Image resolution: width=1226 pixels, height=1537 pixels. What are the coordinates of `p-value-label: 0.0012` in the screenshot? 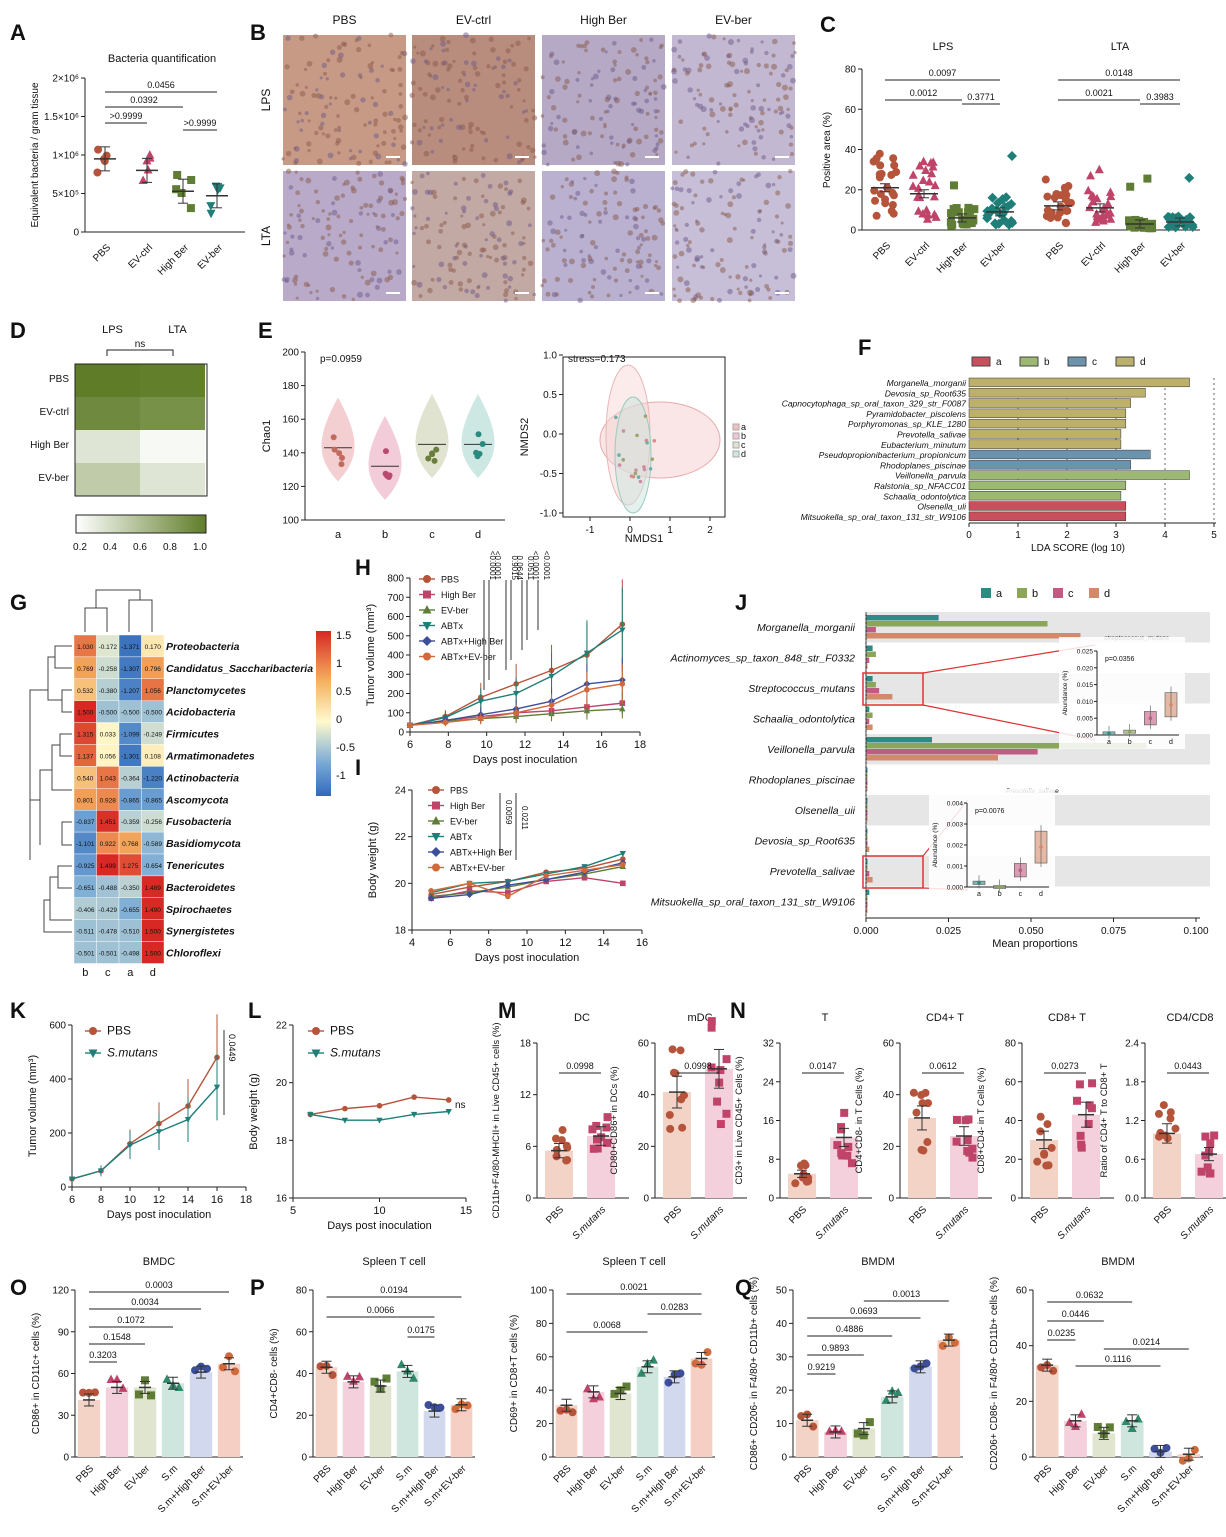 It's located at (924, 93).